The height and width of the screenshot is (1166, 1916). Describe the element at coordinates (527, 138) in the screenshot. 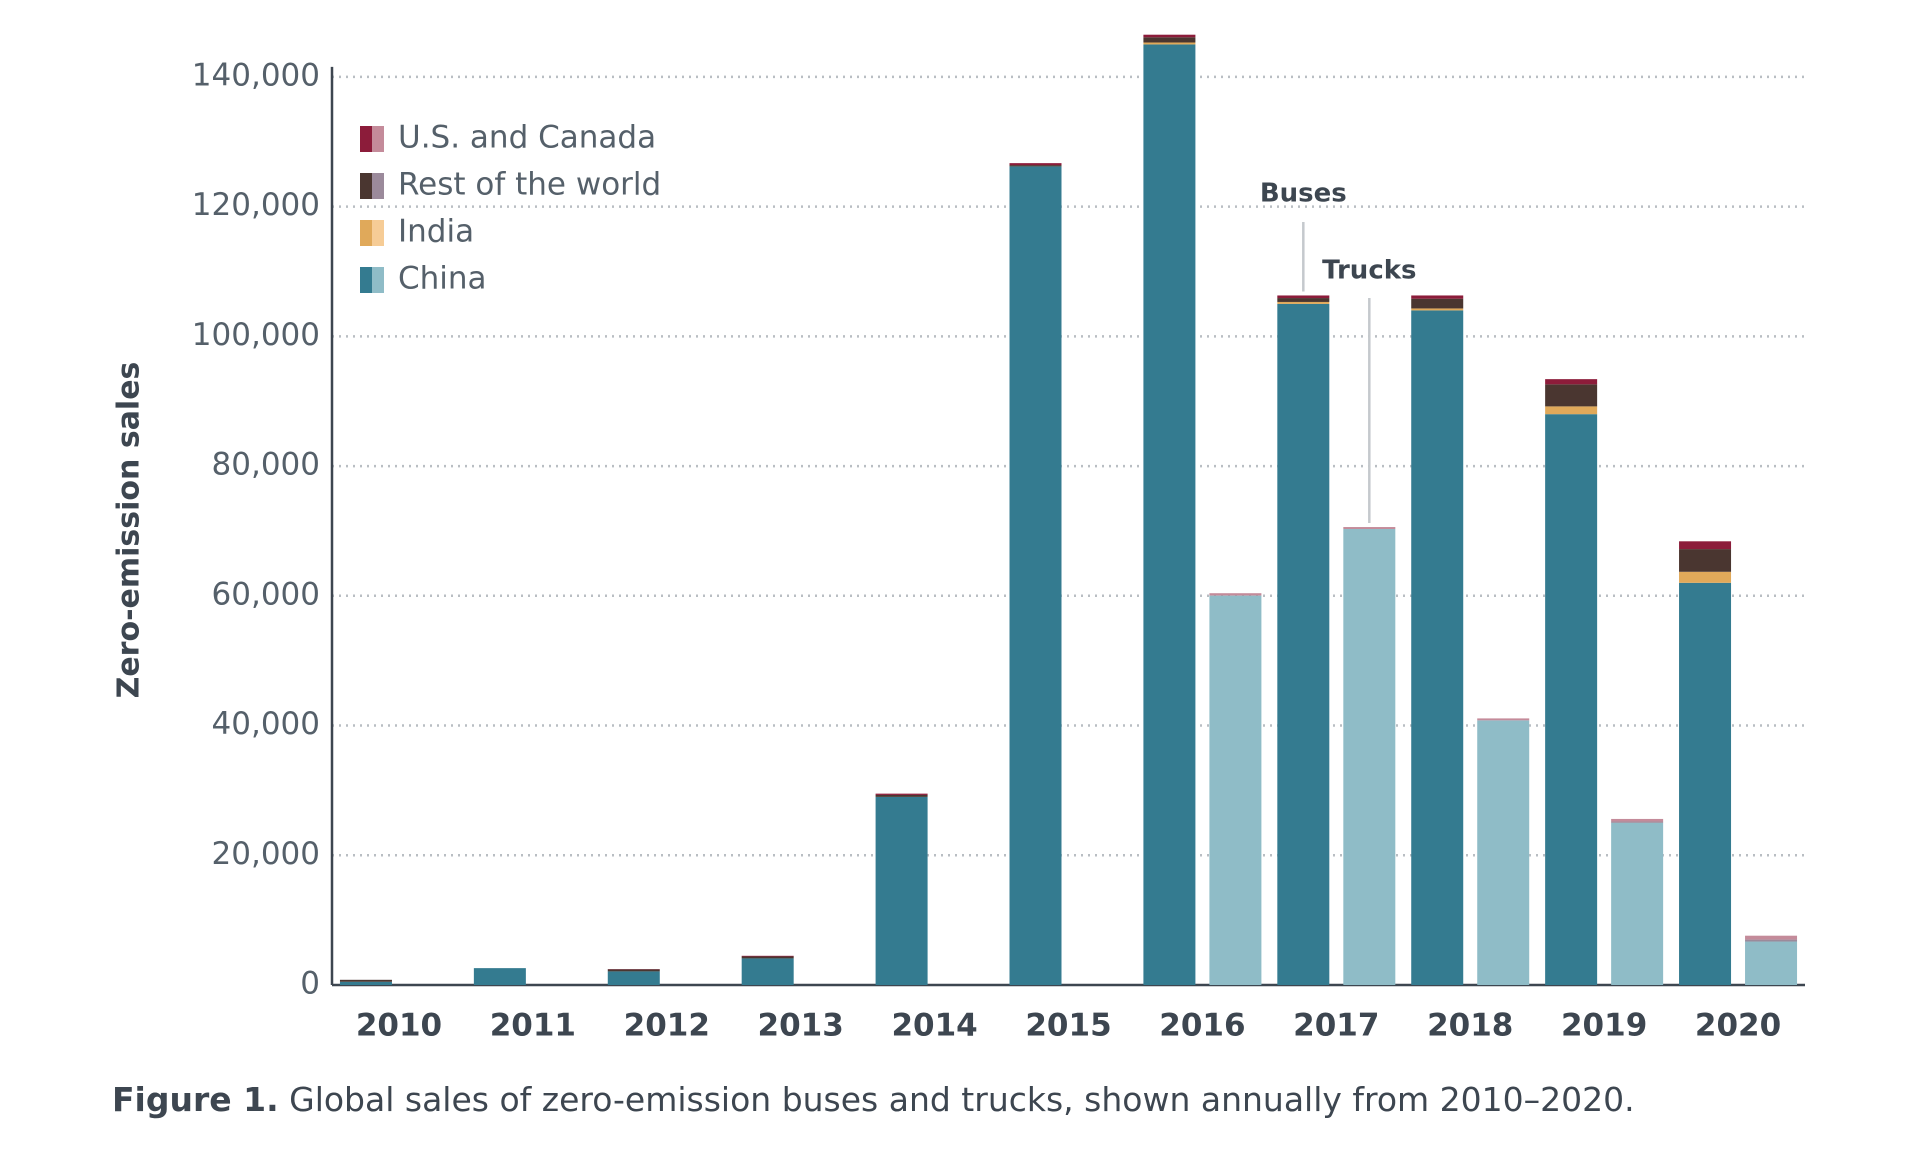

I see `legend-label: U.S. and Canada` at that location.